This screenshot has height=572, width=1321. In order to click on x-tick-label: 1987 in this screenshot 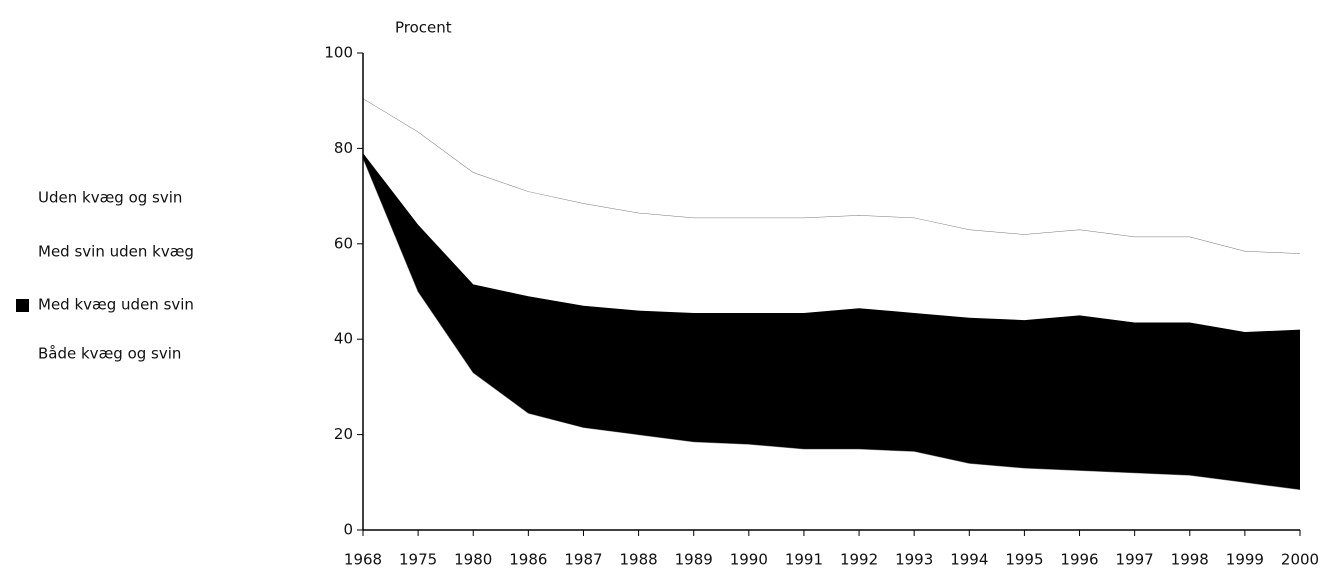, I will do `click(583, 560)`.